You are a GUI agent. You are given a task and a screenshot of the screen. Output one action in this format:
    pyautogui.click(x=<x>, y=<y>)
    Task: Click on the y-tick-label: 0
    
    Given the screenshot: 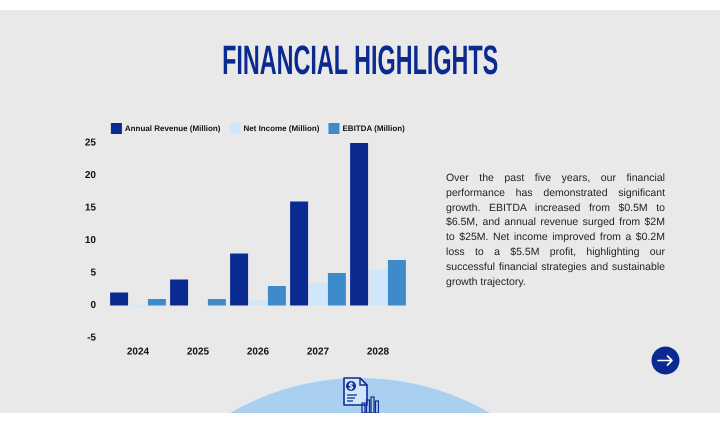 What is the action you would take?
    pyautogui.click(x=93, y=305)
    